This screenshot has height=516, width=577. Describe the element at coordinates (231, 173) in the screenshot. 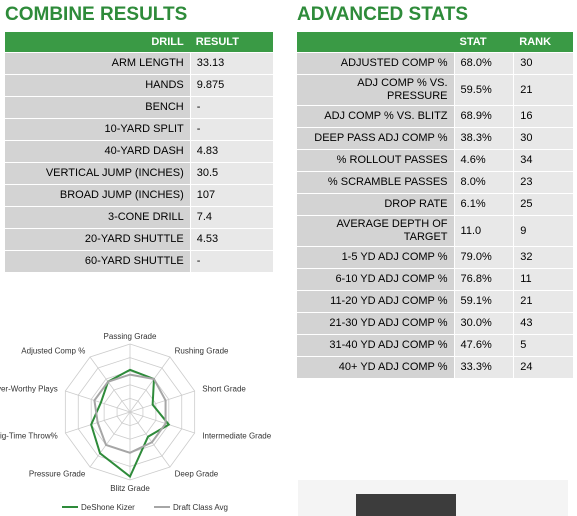

I see `value-cell: 30.5` at that location.